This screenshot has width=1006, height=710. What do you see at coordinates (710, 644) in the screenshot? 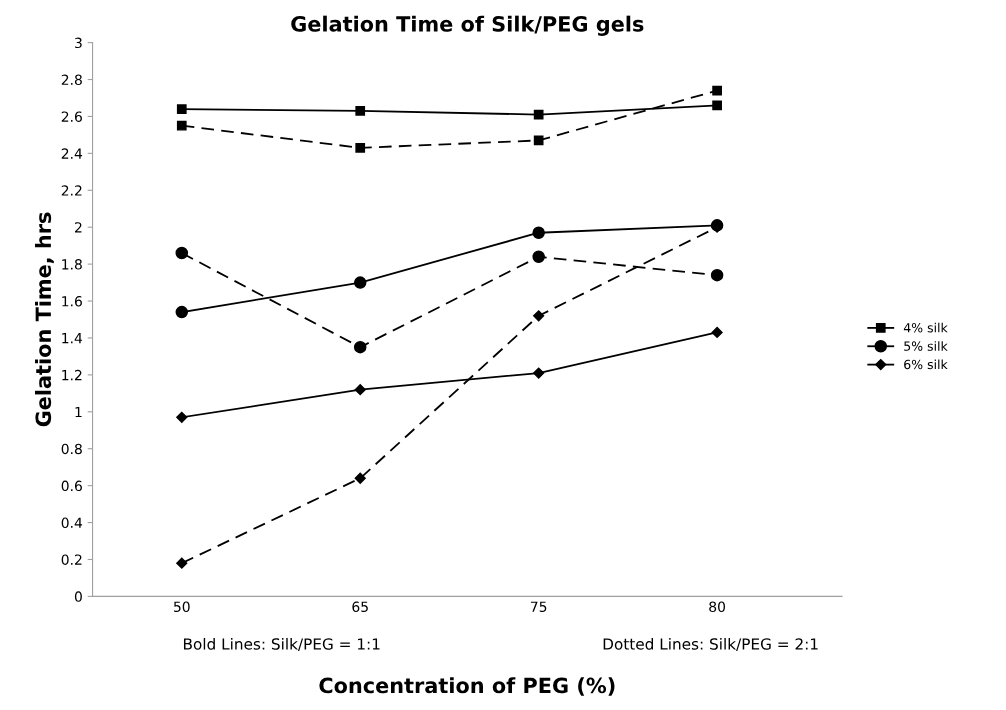
I see `text: Dotted Lines: Silk/PEG = 2:1` at bounding box center [710, 644].